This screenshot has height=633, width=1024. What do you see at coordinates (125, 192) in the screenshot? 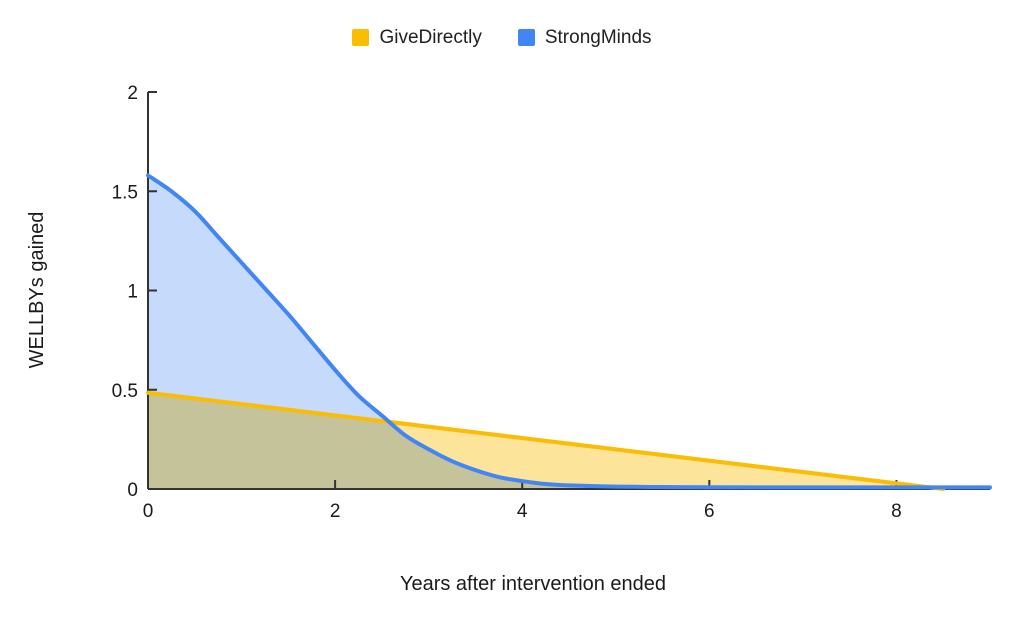
I see `y-tick-label: 1.5` at bounding box center [125, 192].